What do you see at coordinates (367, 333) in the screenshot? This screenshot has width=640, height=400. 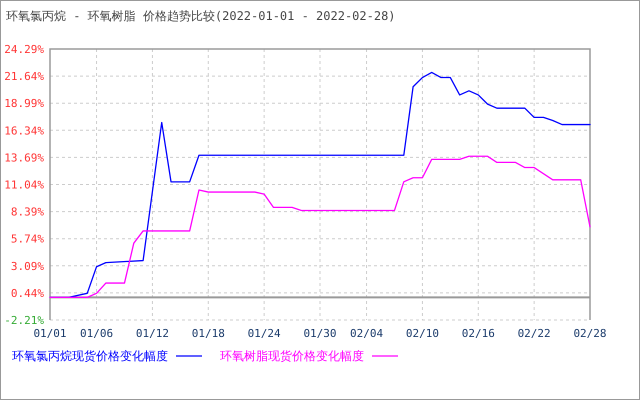 I see `x-tick-label: 02/04` at bounding box center [367, 333].